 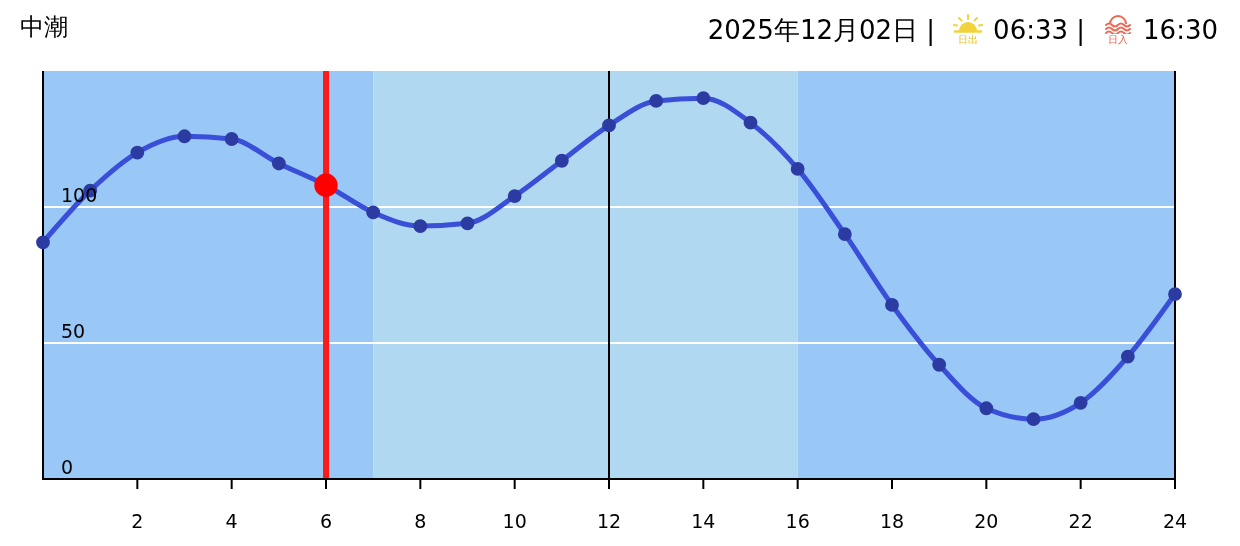 What do you see at coordinates (1118, 40) in the screenshot?
I see `text: 日入` at bounding box center [1118, 40].